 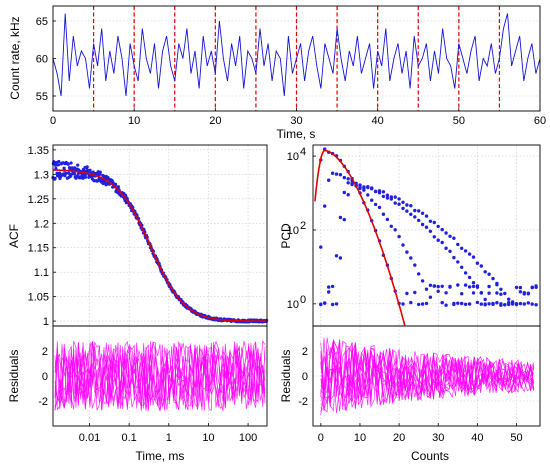 I want to click on pcd-residual-lines, so click(x=427, y=376).